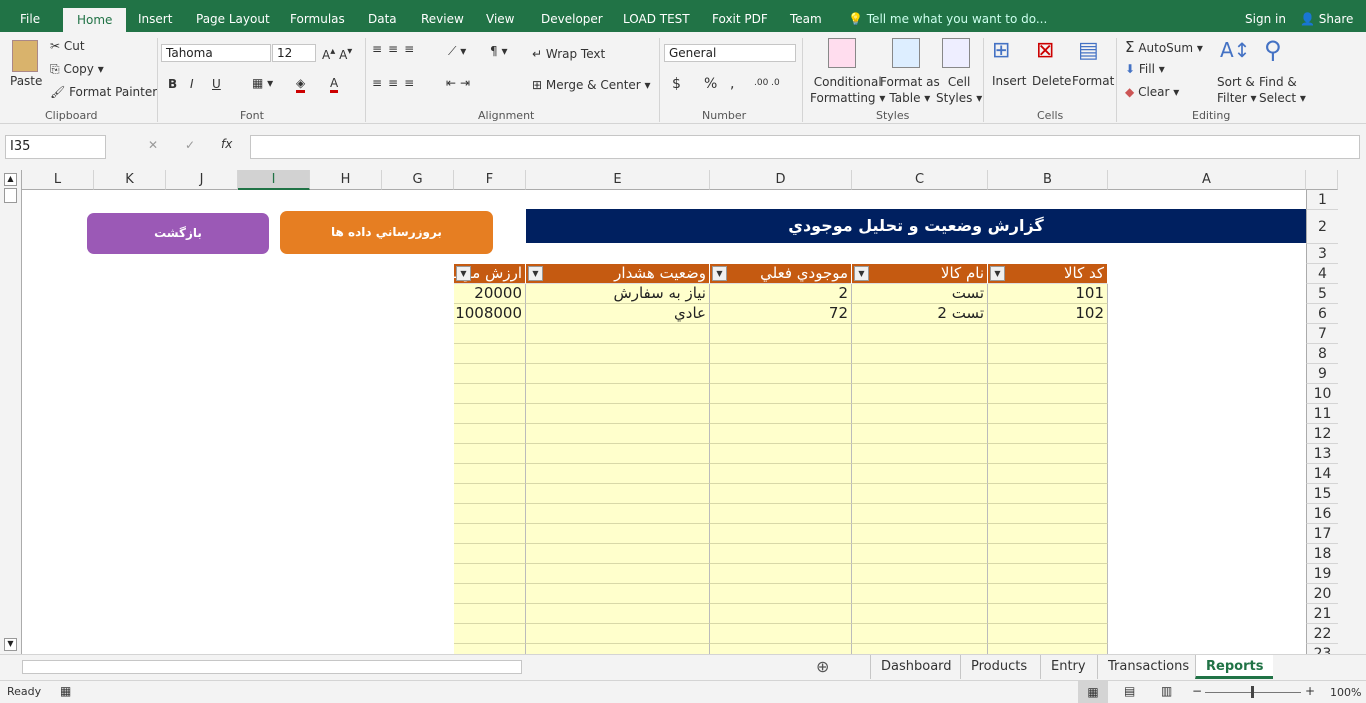 The image size is (1366, 703). I want to click on rtl-icon: ¶ ▾, so click(499, 51).